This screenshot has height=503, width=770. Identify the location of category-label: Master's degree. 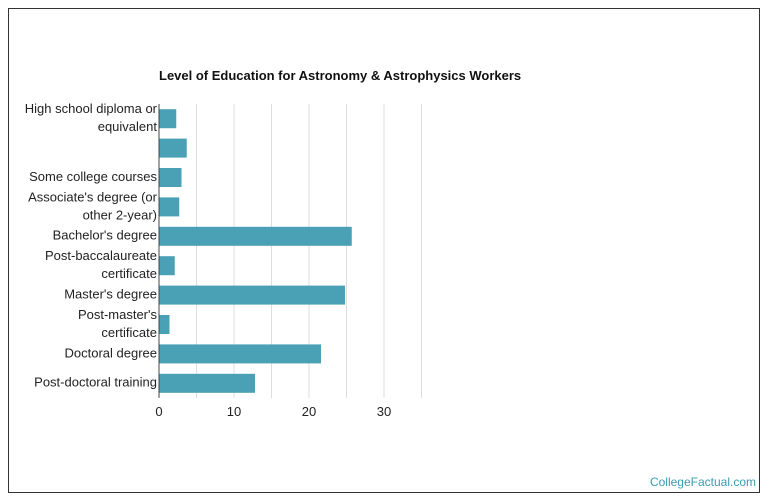
(110, 294).